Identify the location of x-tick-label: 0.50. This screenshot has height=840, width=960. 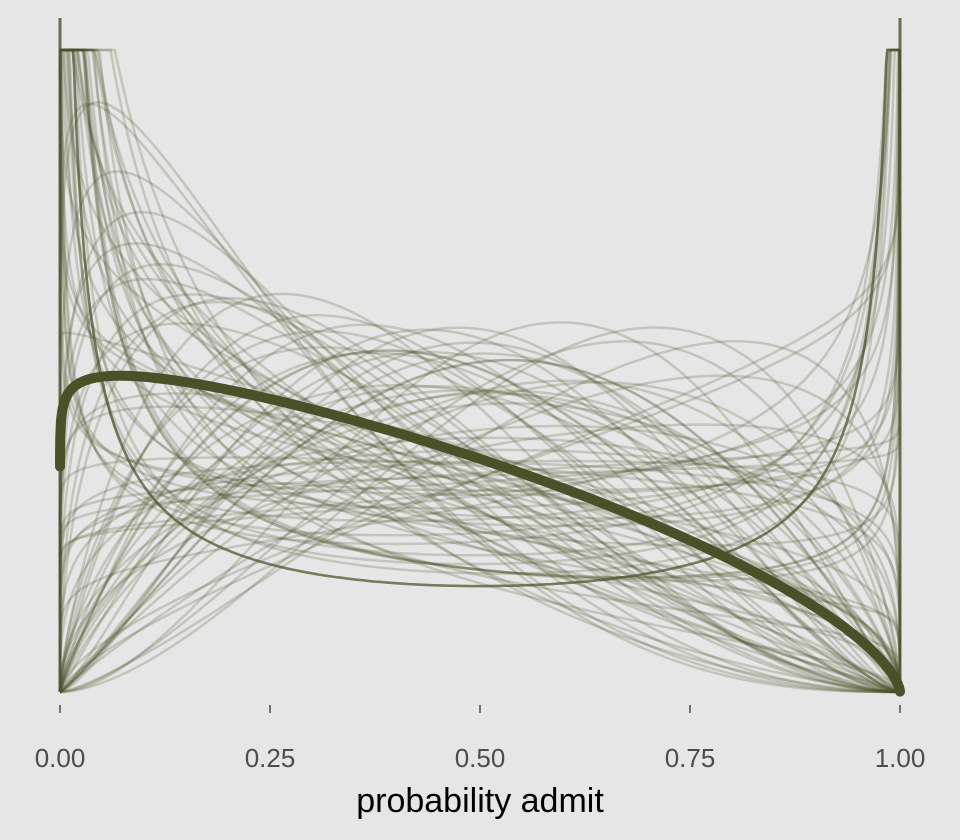
(480, 758).